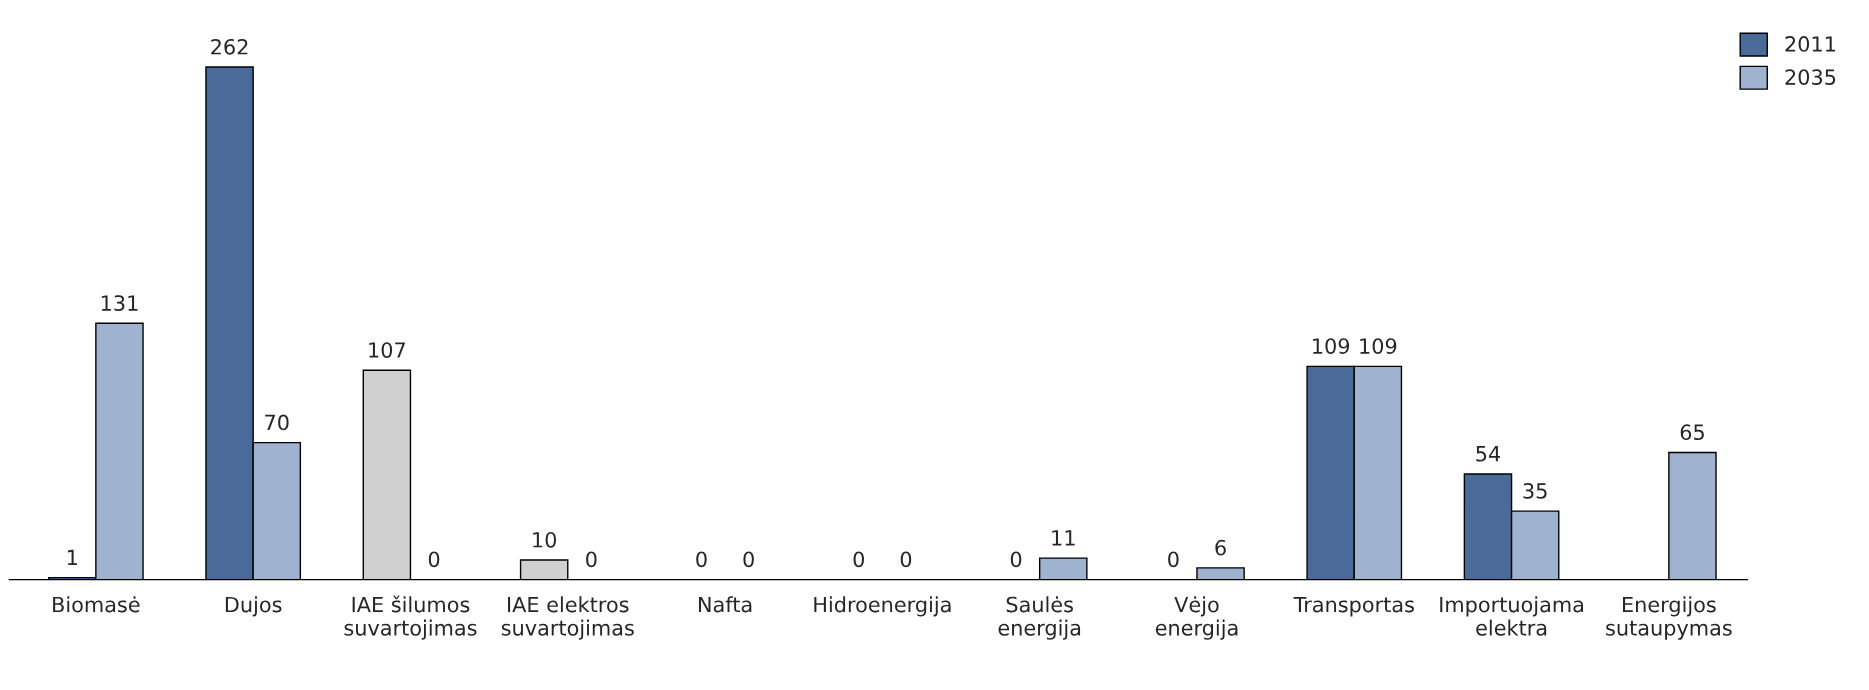 The image size is (1869, 690). What do you see at coordinates (1039, 618) in the screenshot?
I see `x-tick-label: Saulės energija` at bounding box center [1039, 618].